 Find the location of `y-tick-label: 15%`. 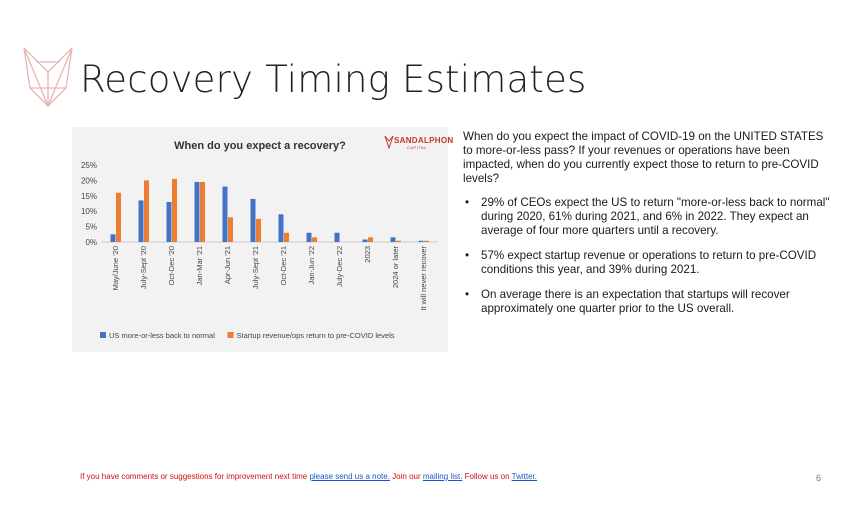

y-tick-label: 15% is located at coordinates (89, 196).